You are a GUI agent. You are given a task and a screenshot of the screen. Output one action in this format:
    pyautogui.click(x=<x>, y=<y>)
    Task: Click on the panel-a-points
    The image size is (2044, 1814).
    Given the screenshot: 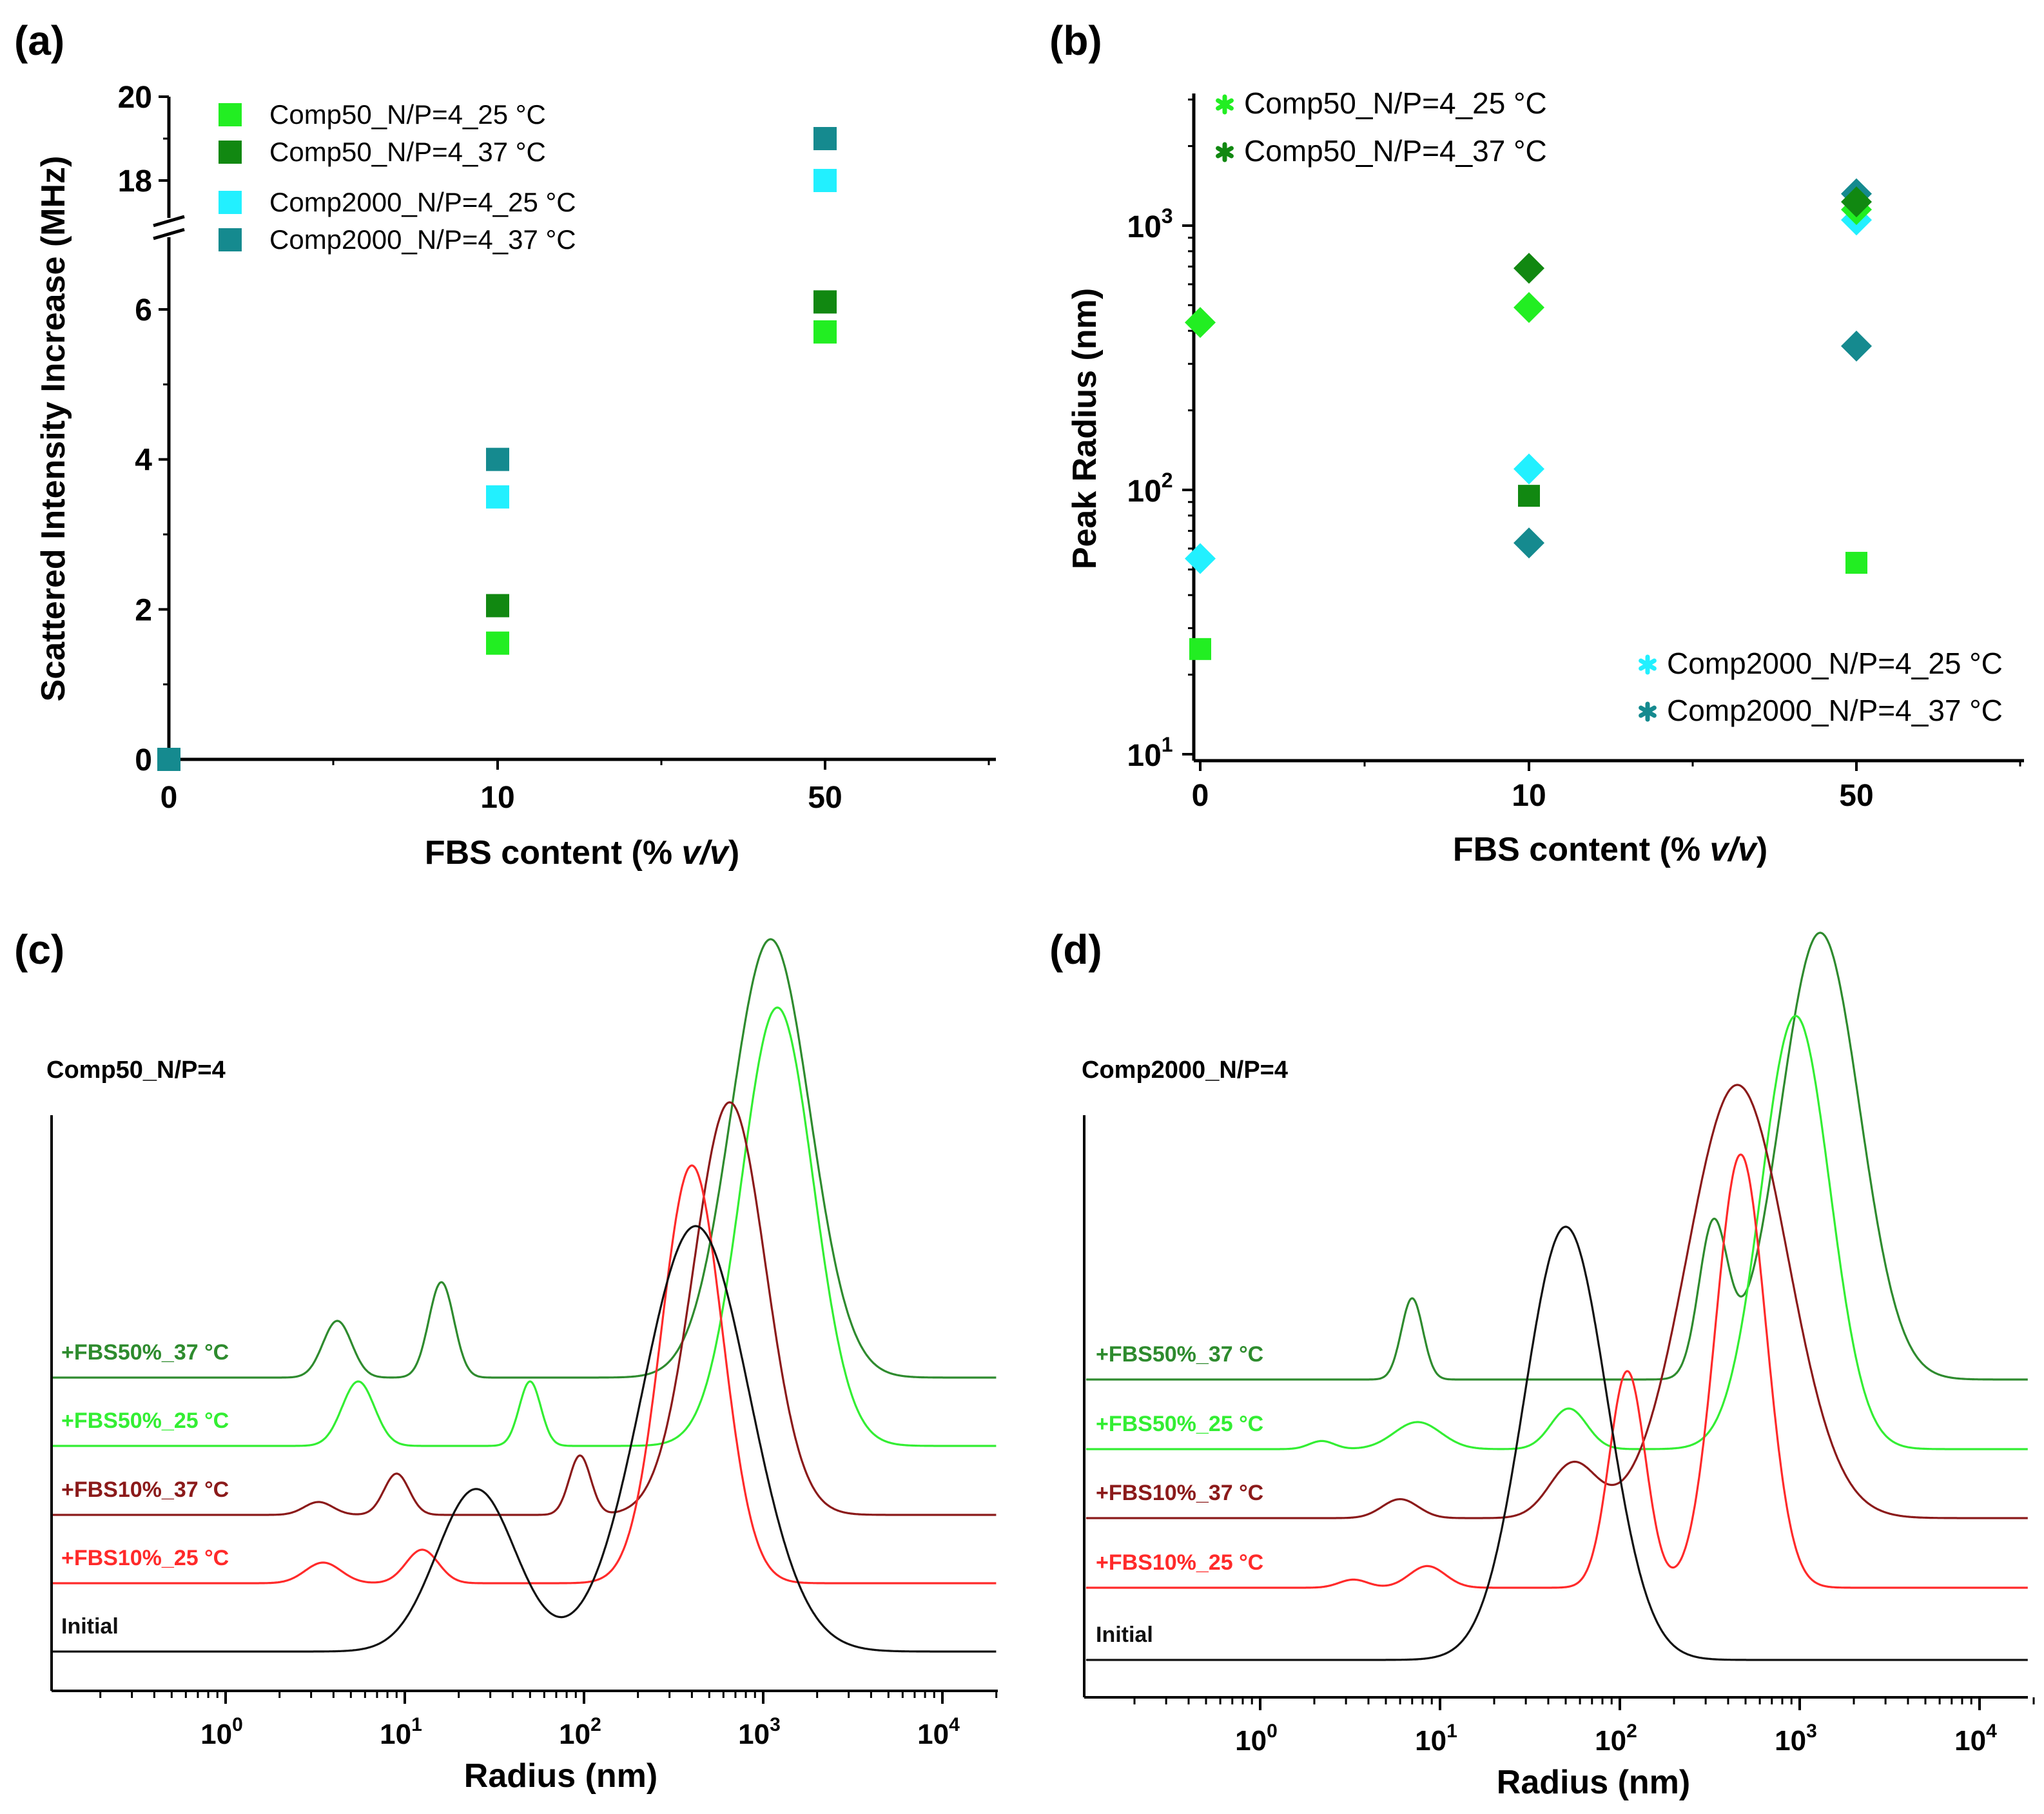 What is the action you would take?
    pyautogui.click(x=497, y=449)
    